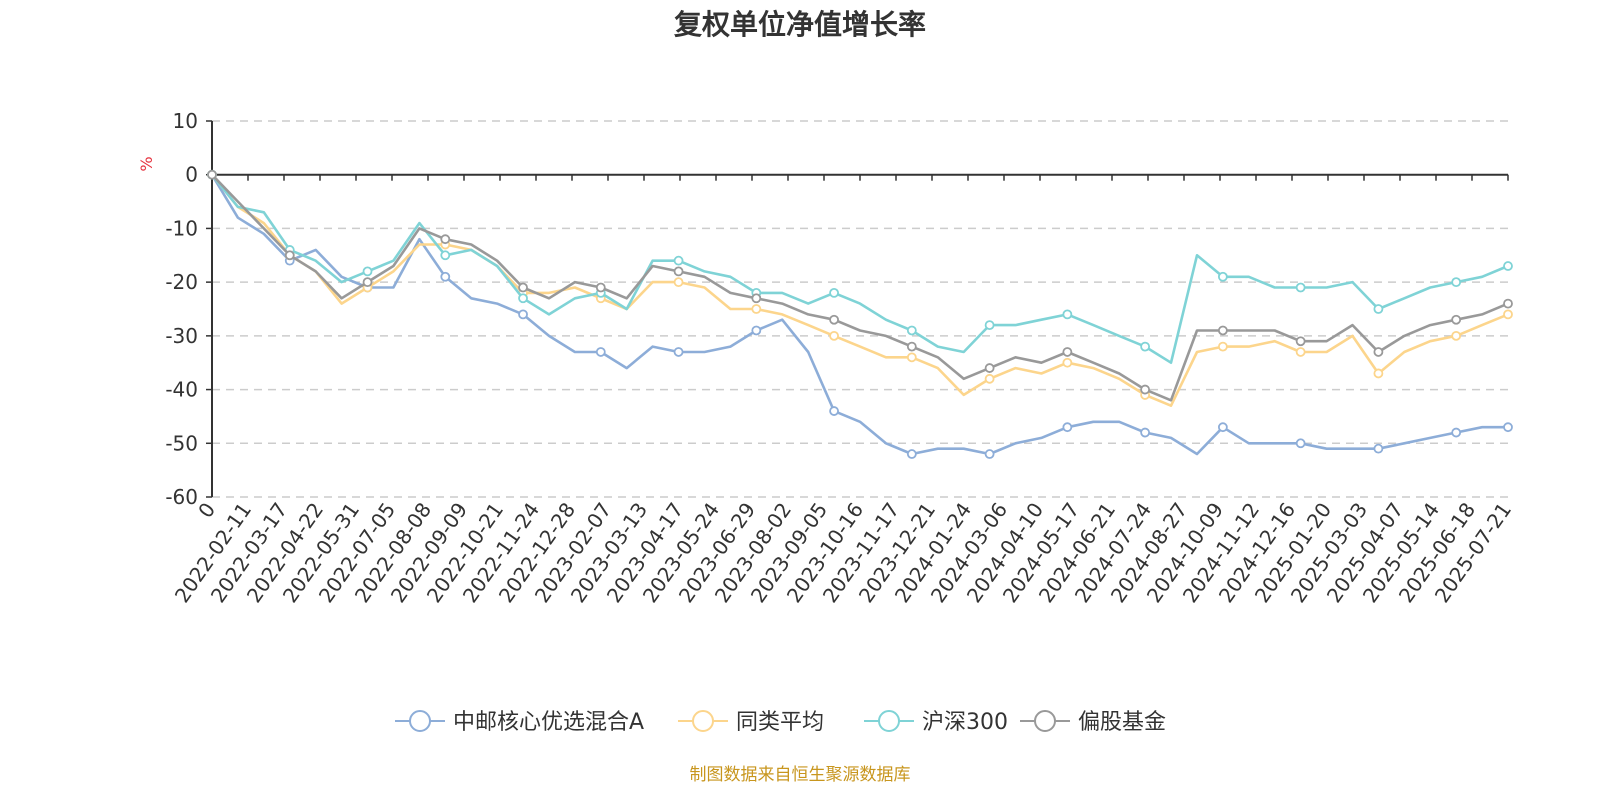  What do you see at coordinates (800, 24) in the screenshot?
I see `chart-title: 复权单位净值增长率` at bounding box center [800, 24].